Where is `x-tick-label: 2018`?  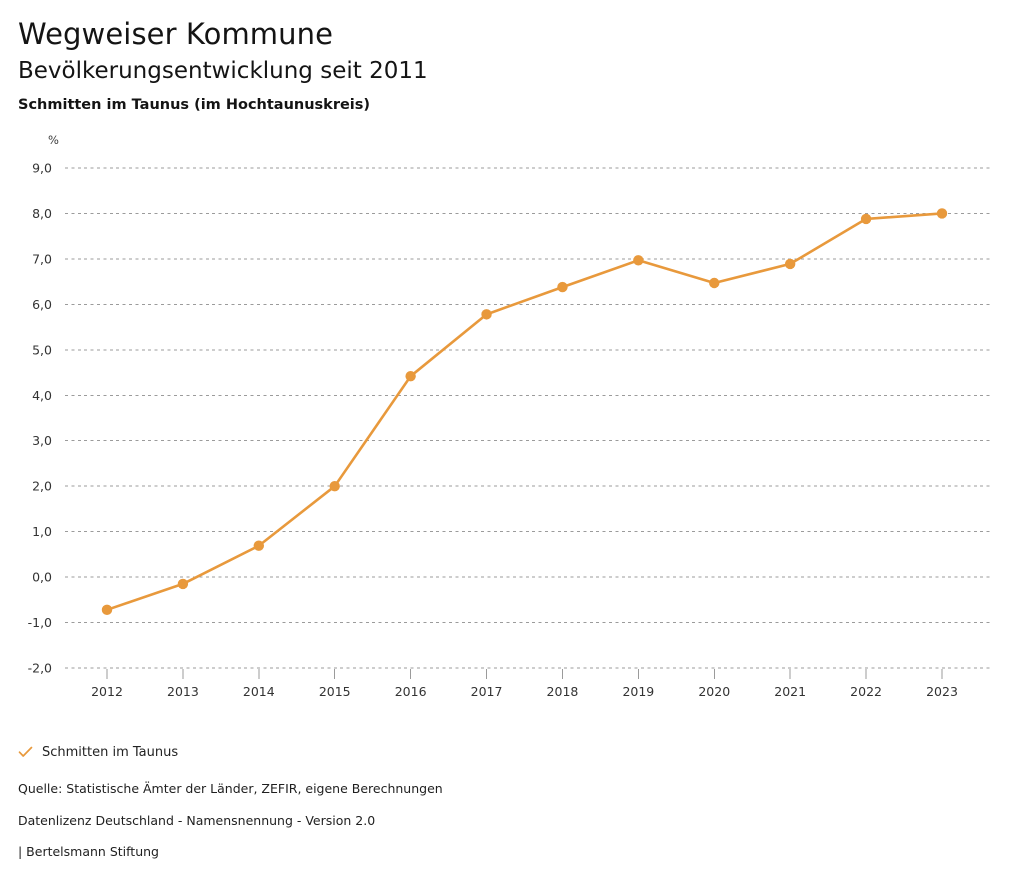 x-tick-label: 2018 is located at coordinates (563, 691).